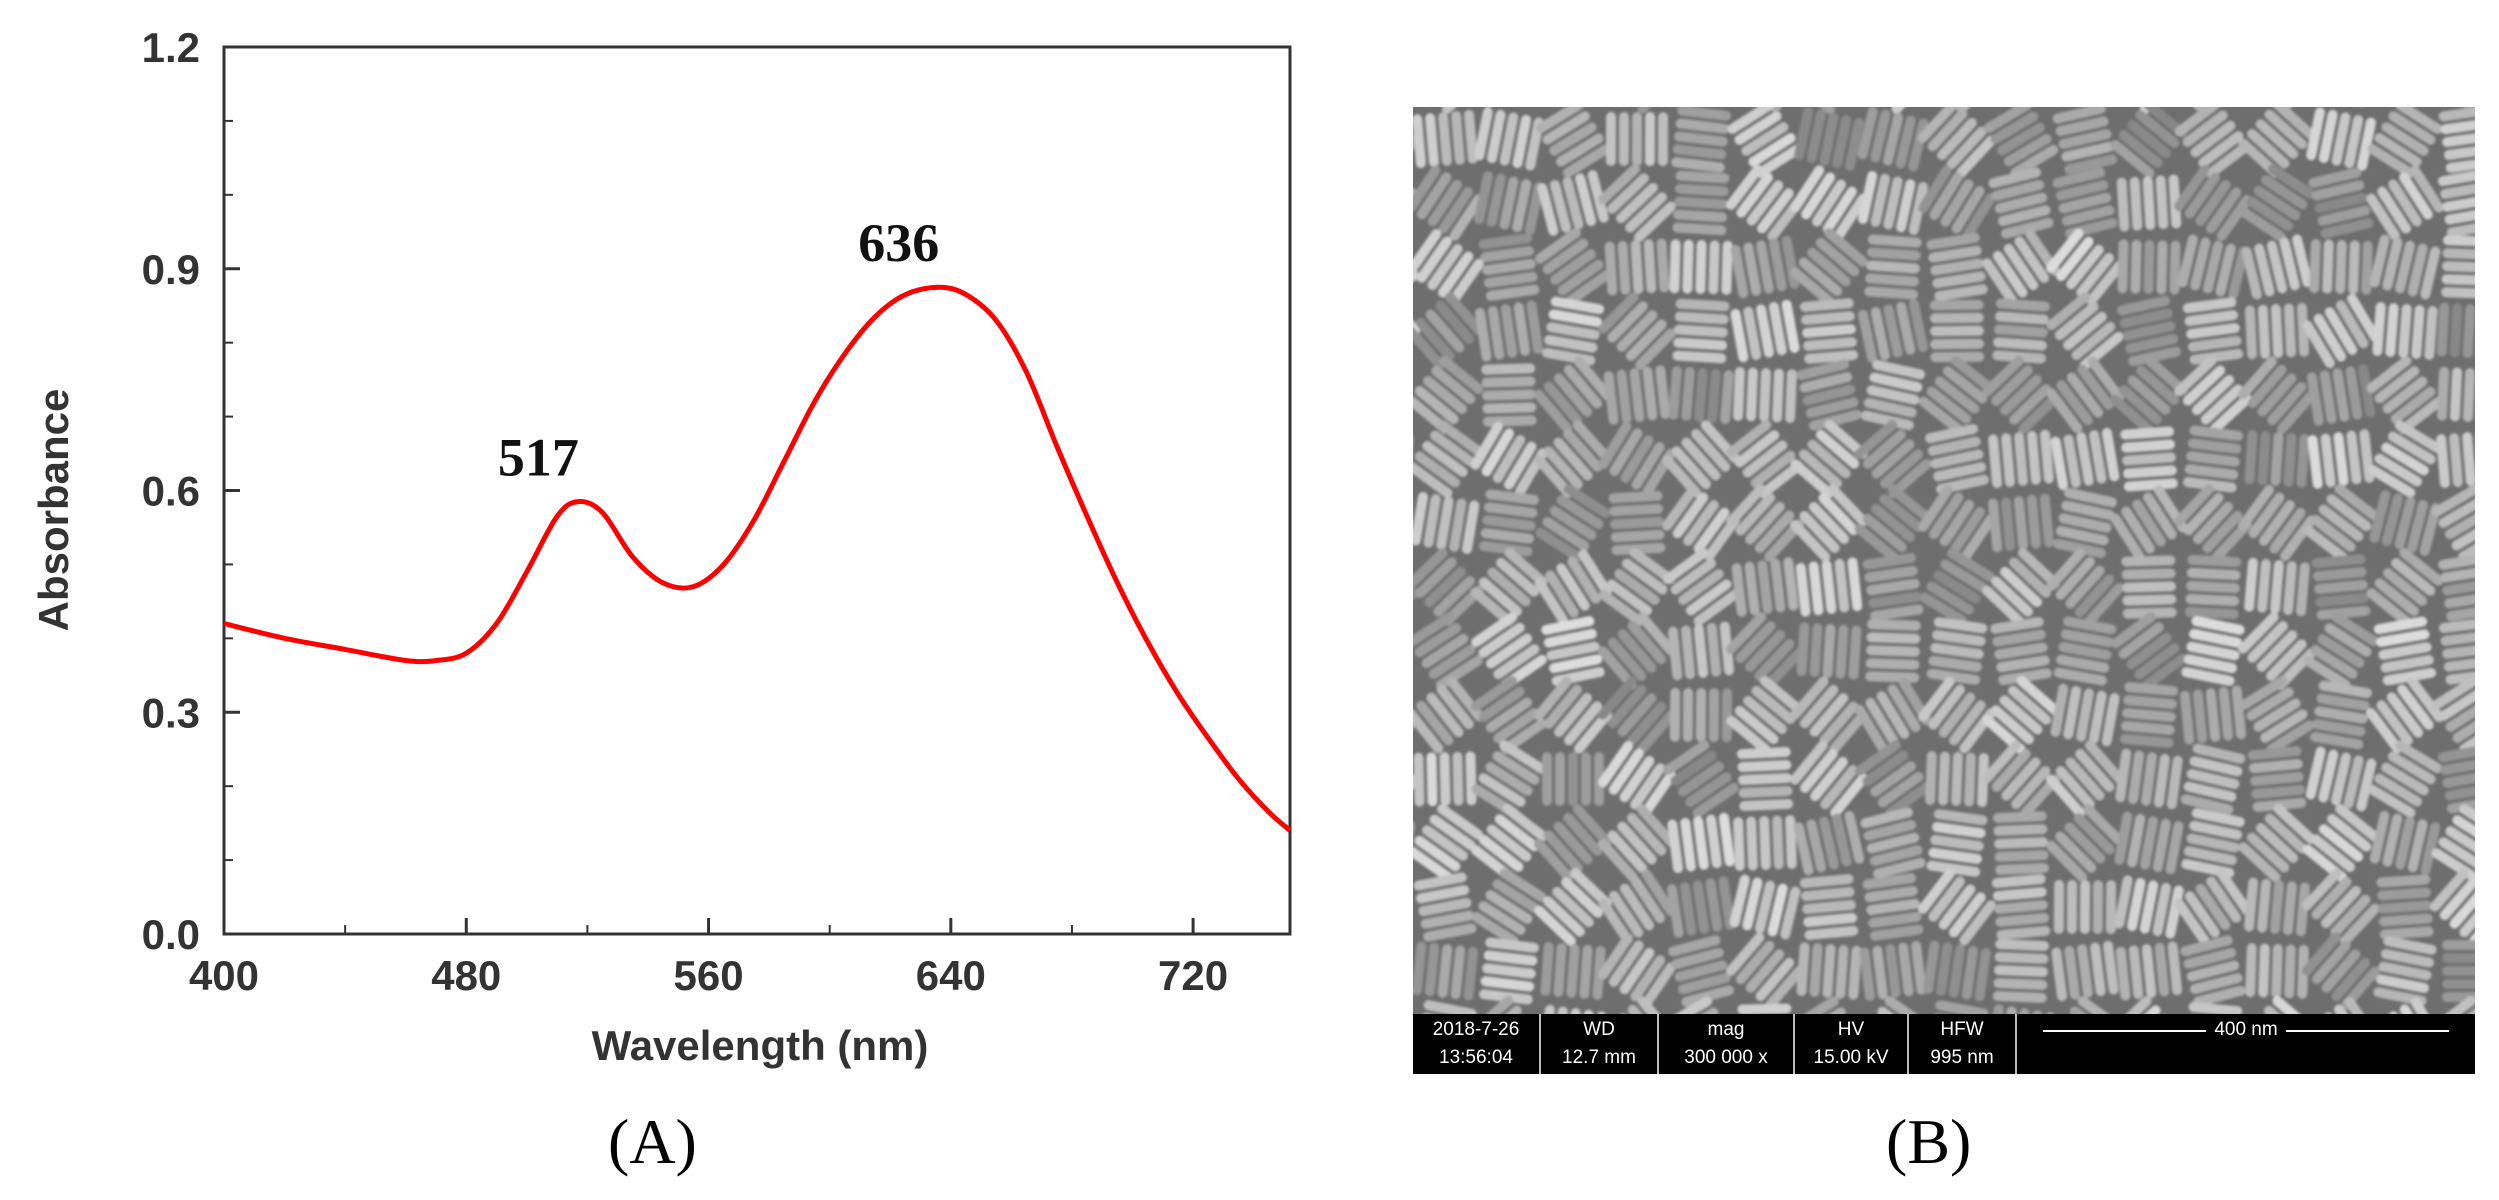  I want to click on y-axis-label: Absorbance, so click(53, 510).